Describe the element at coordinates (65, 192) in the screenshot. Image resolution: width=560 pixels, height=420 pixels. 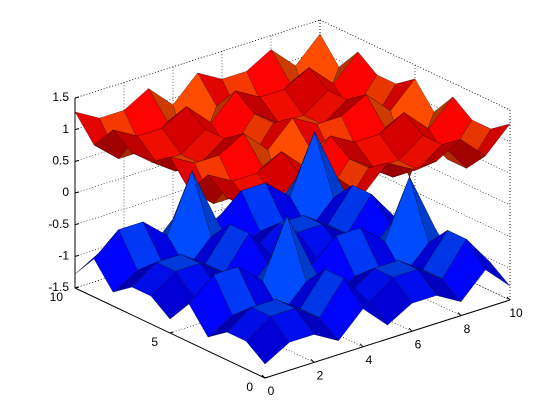
I see `z-tick-label: 0` at that location.